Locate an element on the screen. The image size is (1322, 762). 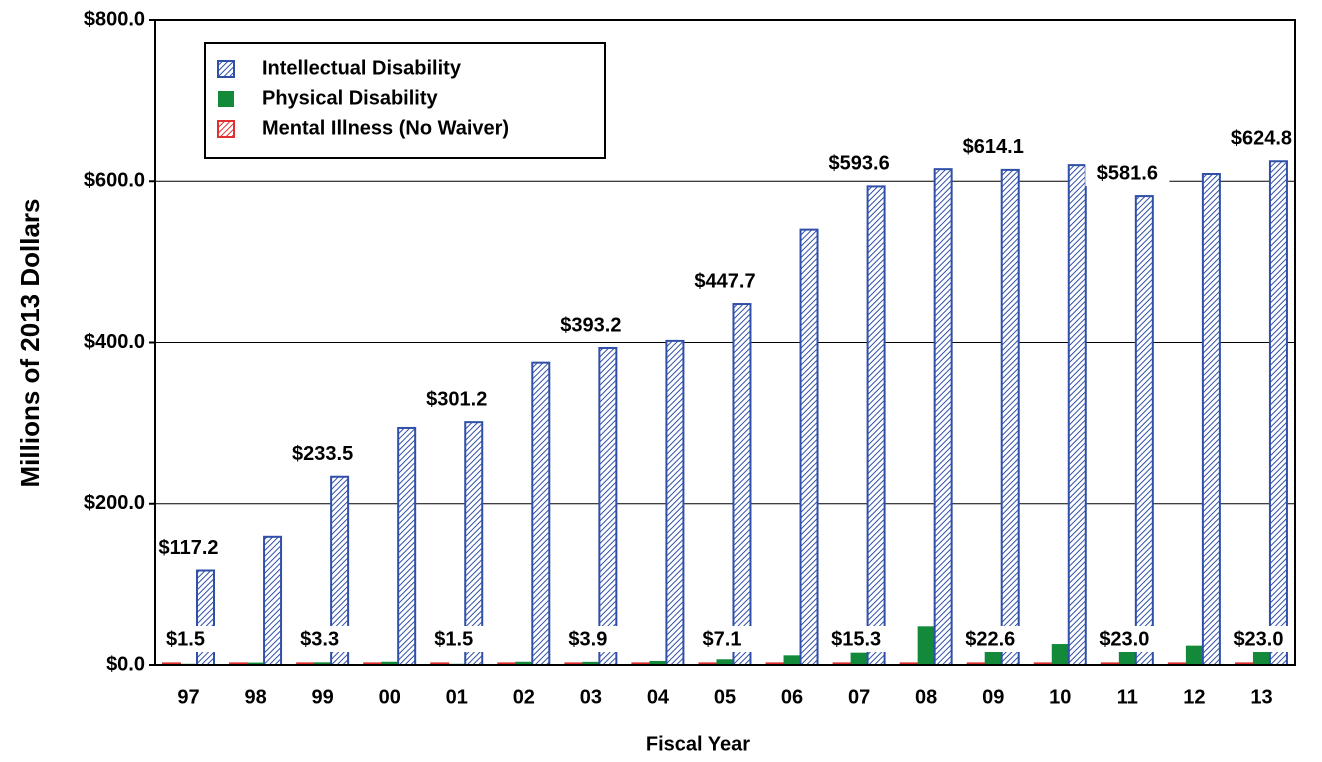
x-tick-label: 10 is located at coordinates (1060, 697).